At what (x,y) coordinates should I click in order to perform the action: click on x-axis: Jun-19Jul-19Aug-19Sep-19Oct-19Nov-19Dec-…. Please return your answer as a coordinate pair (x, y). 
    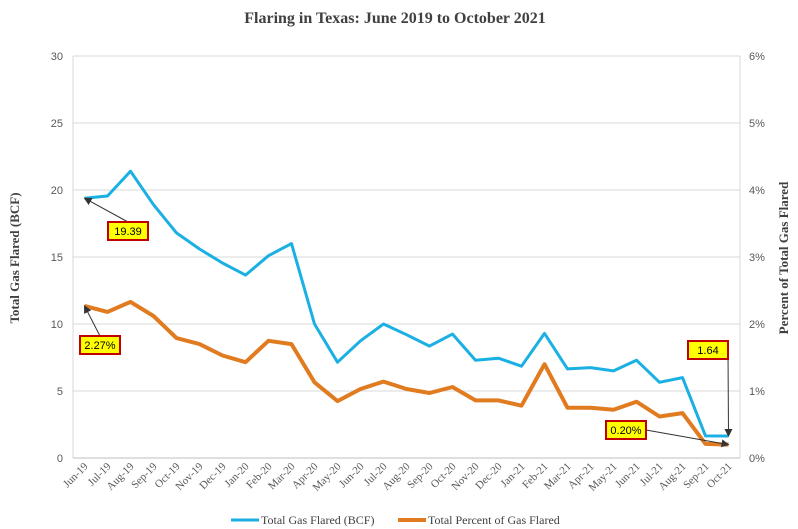
    Looking at the image, I should click on (398, 476).